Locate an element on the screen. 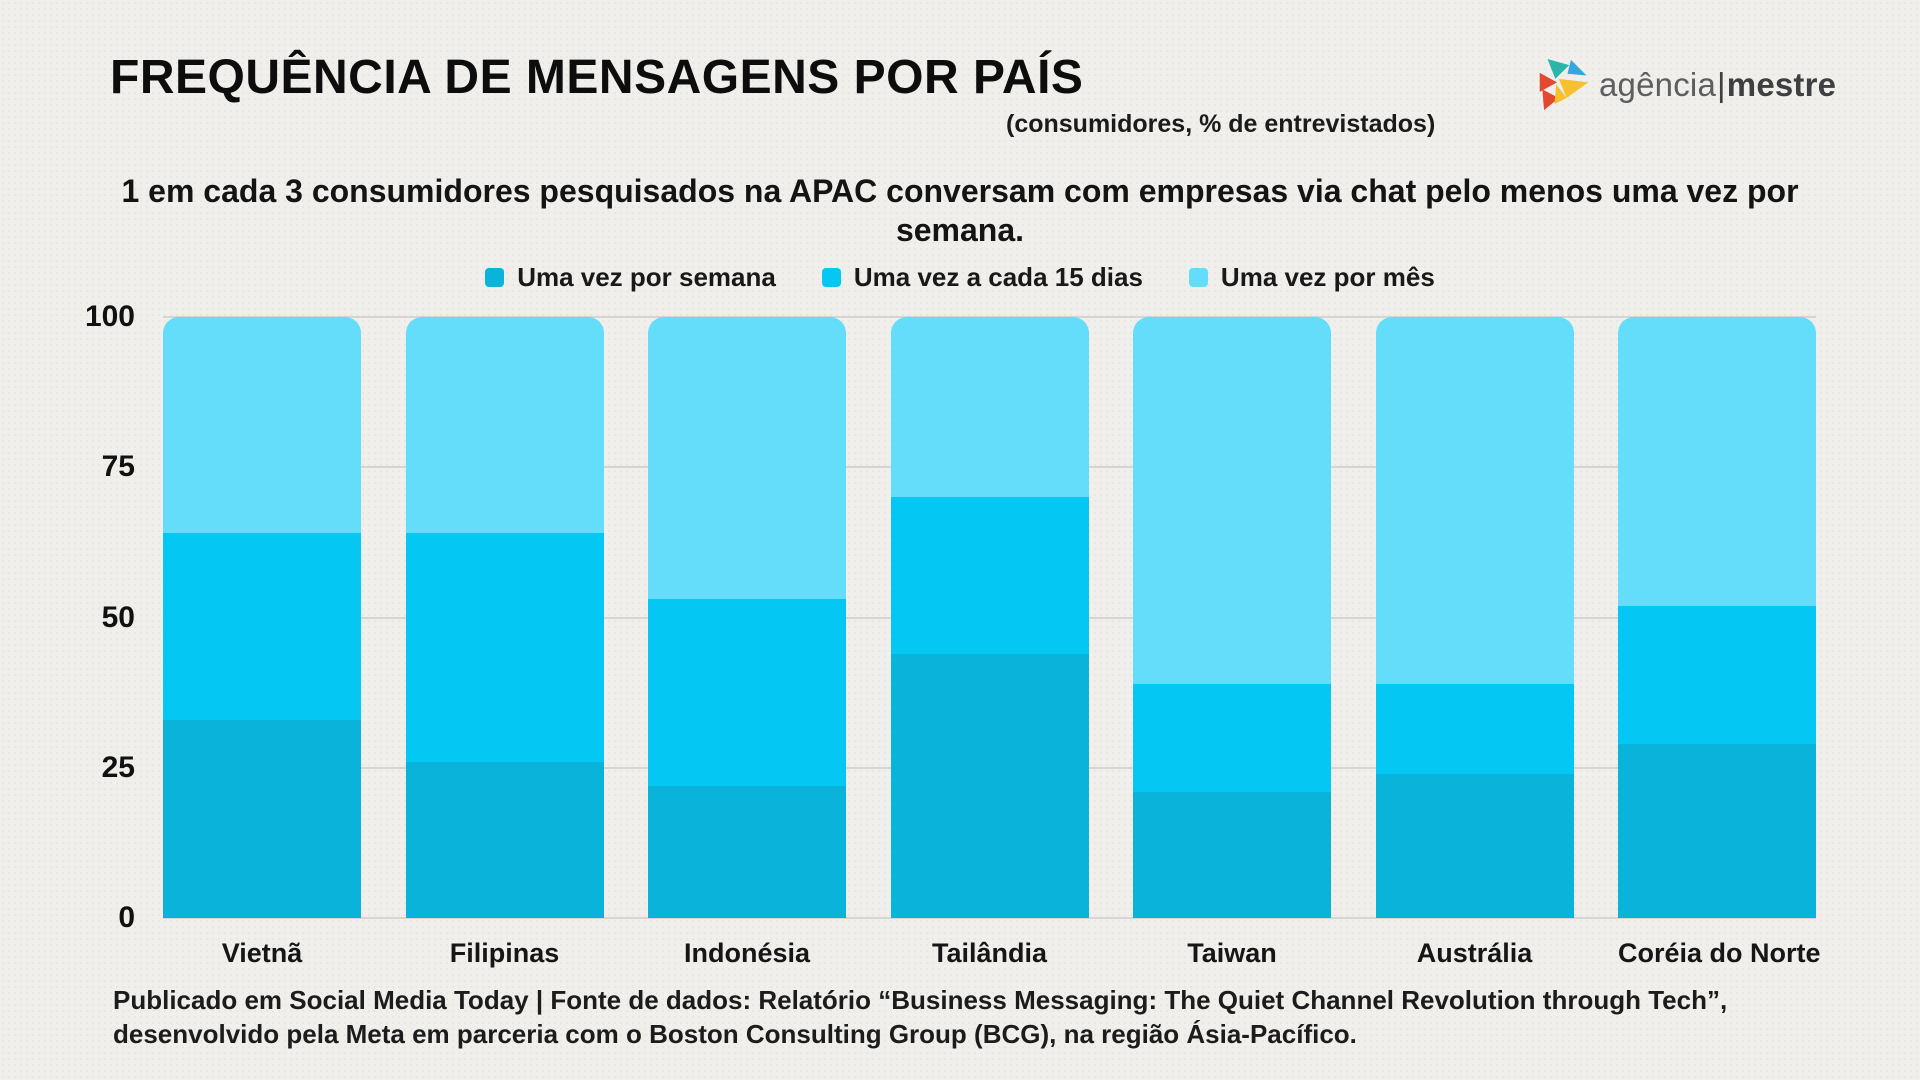 The width and height of the screenshot is (1920, 1080). legend-item-2: Uma vez por mês is located at coordinates (1311, 277).